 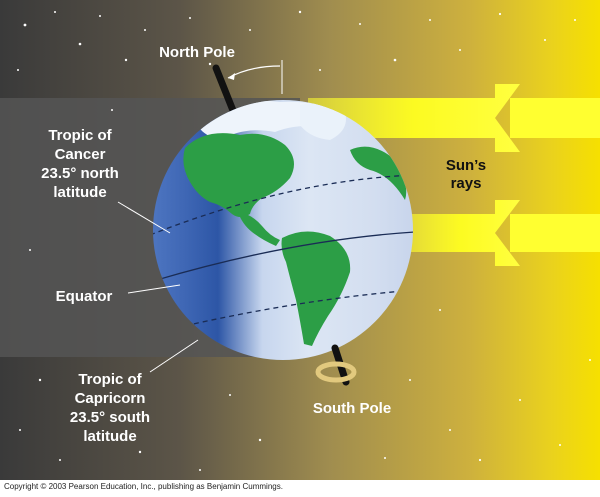 What do you see at coordinates (197, 52) in the screenshot?
I see `north-pole-label: North Pole` at bounding box center [197, 52].